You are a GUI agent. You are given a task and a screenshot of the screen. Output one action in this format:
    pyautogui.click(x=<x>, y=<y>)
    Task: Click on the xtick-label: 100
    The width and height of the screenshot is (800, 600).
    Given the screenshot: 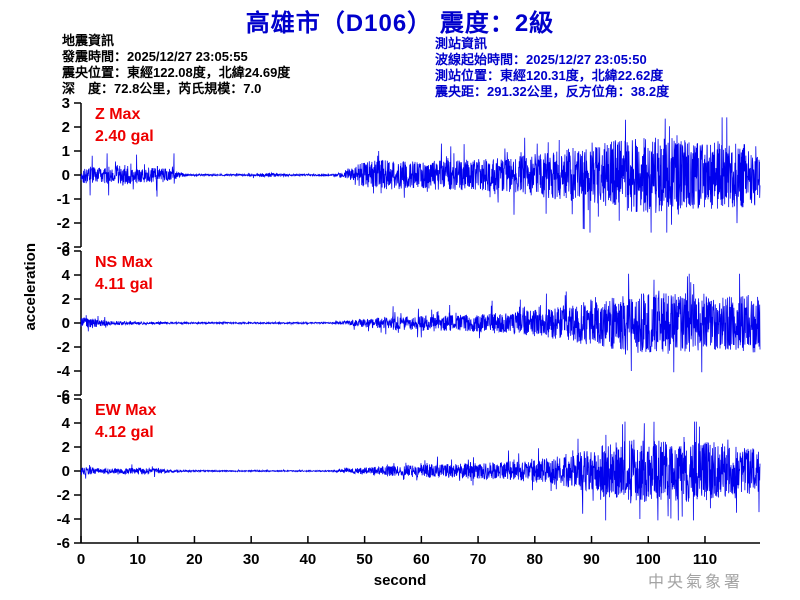 What is the action you would take?
    pyautogui.click(x=648, y=559)
    